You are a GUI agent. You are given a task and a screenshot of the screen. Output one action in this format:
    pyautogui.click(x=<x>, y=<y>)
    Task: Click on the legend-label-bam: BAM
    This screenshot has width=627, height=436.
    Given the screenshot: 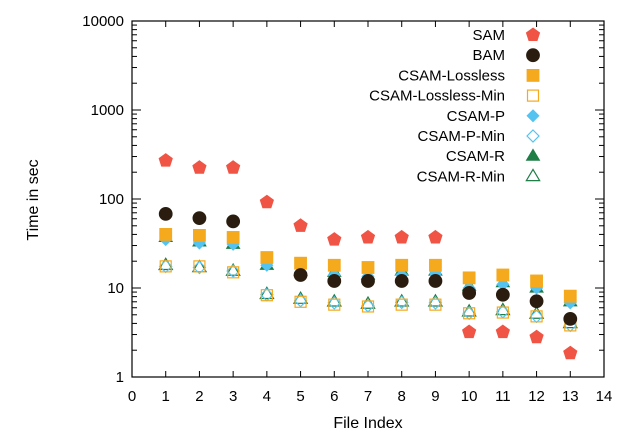 What is the action you would take?
    pyautogui.click(x=488, y=55)
    